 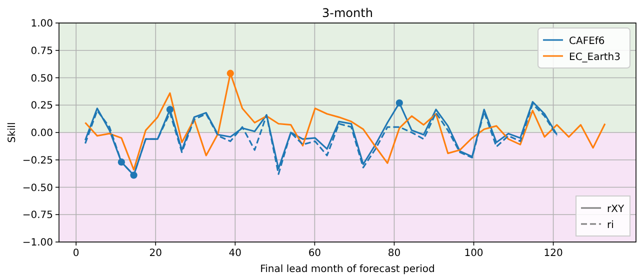 I want to click on chart-title: 3-month, so click(x=347, y=13).